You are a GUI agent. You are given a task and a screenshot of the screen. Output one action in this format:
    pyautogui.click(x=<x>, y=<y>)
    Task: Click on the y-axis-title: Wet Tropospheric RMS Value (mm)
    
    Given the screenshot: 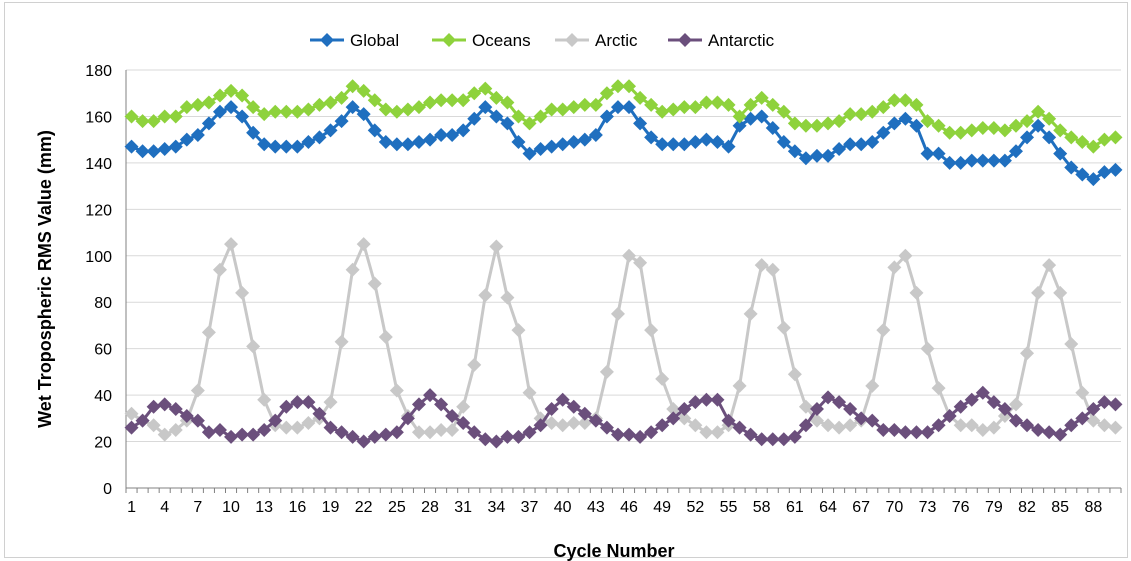 What is the action you would take?
    pyautogui.click(x=45, y=279)
    